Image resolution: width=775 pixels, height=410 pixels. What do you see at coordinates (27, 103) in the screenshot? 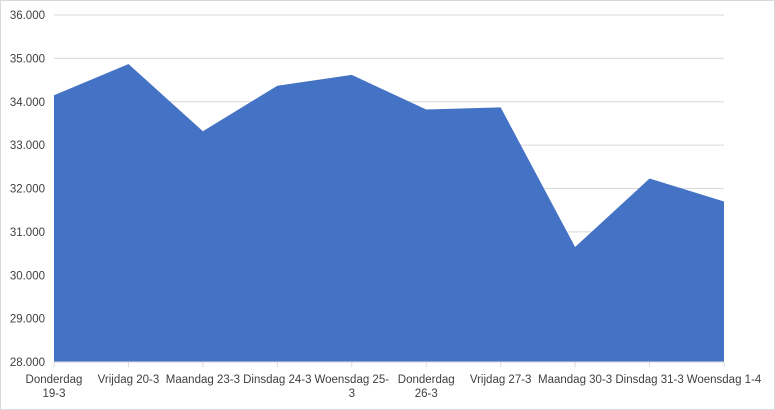
I see `y-tick-label: 34.000` at bounding box center [27, 103].